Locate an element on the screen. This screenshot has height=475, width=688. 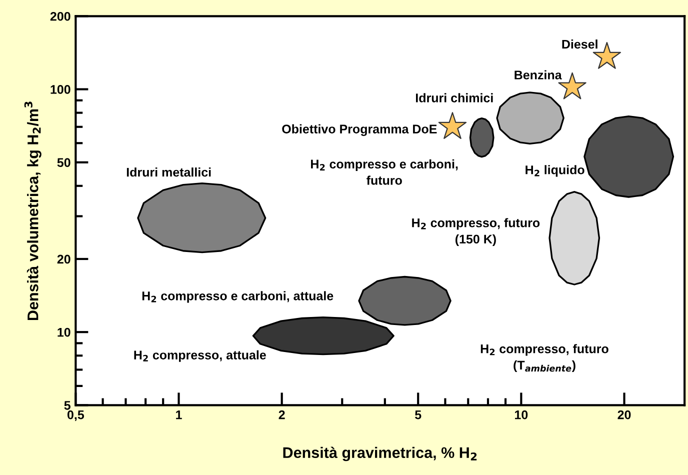
annotation: Benzina is located at coordinates (538, 75).